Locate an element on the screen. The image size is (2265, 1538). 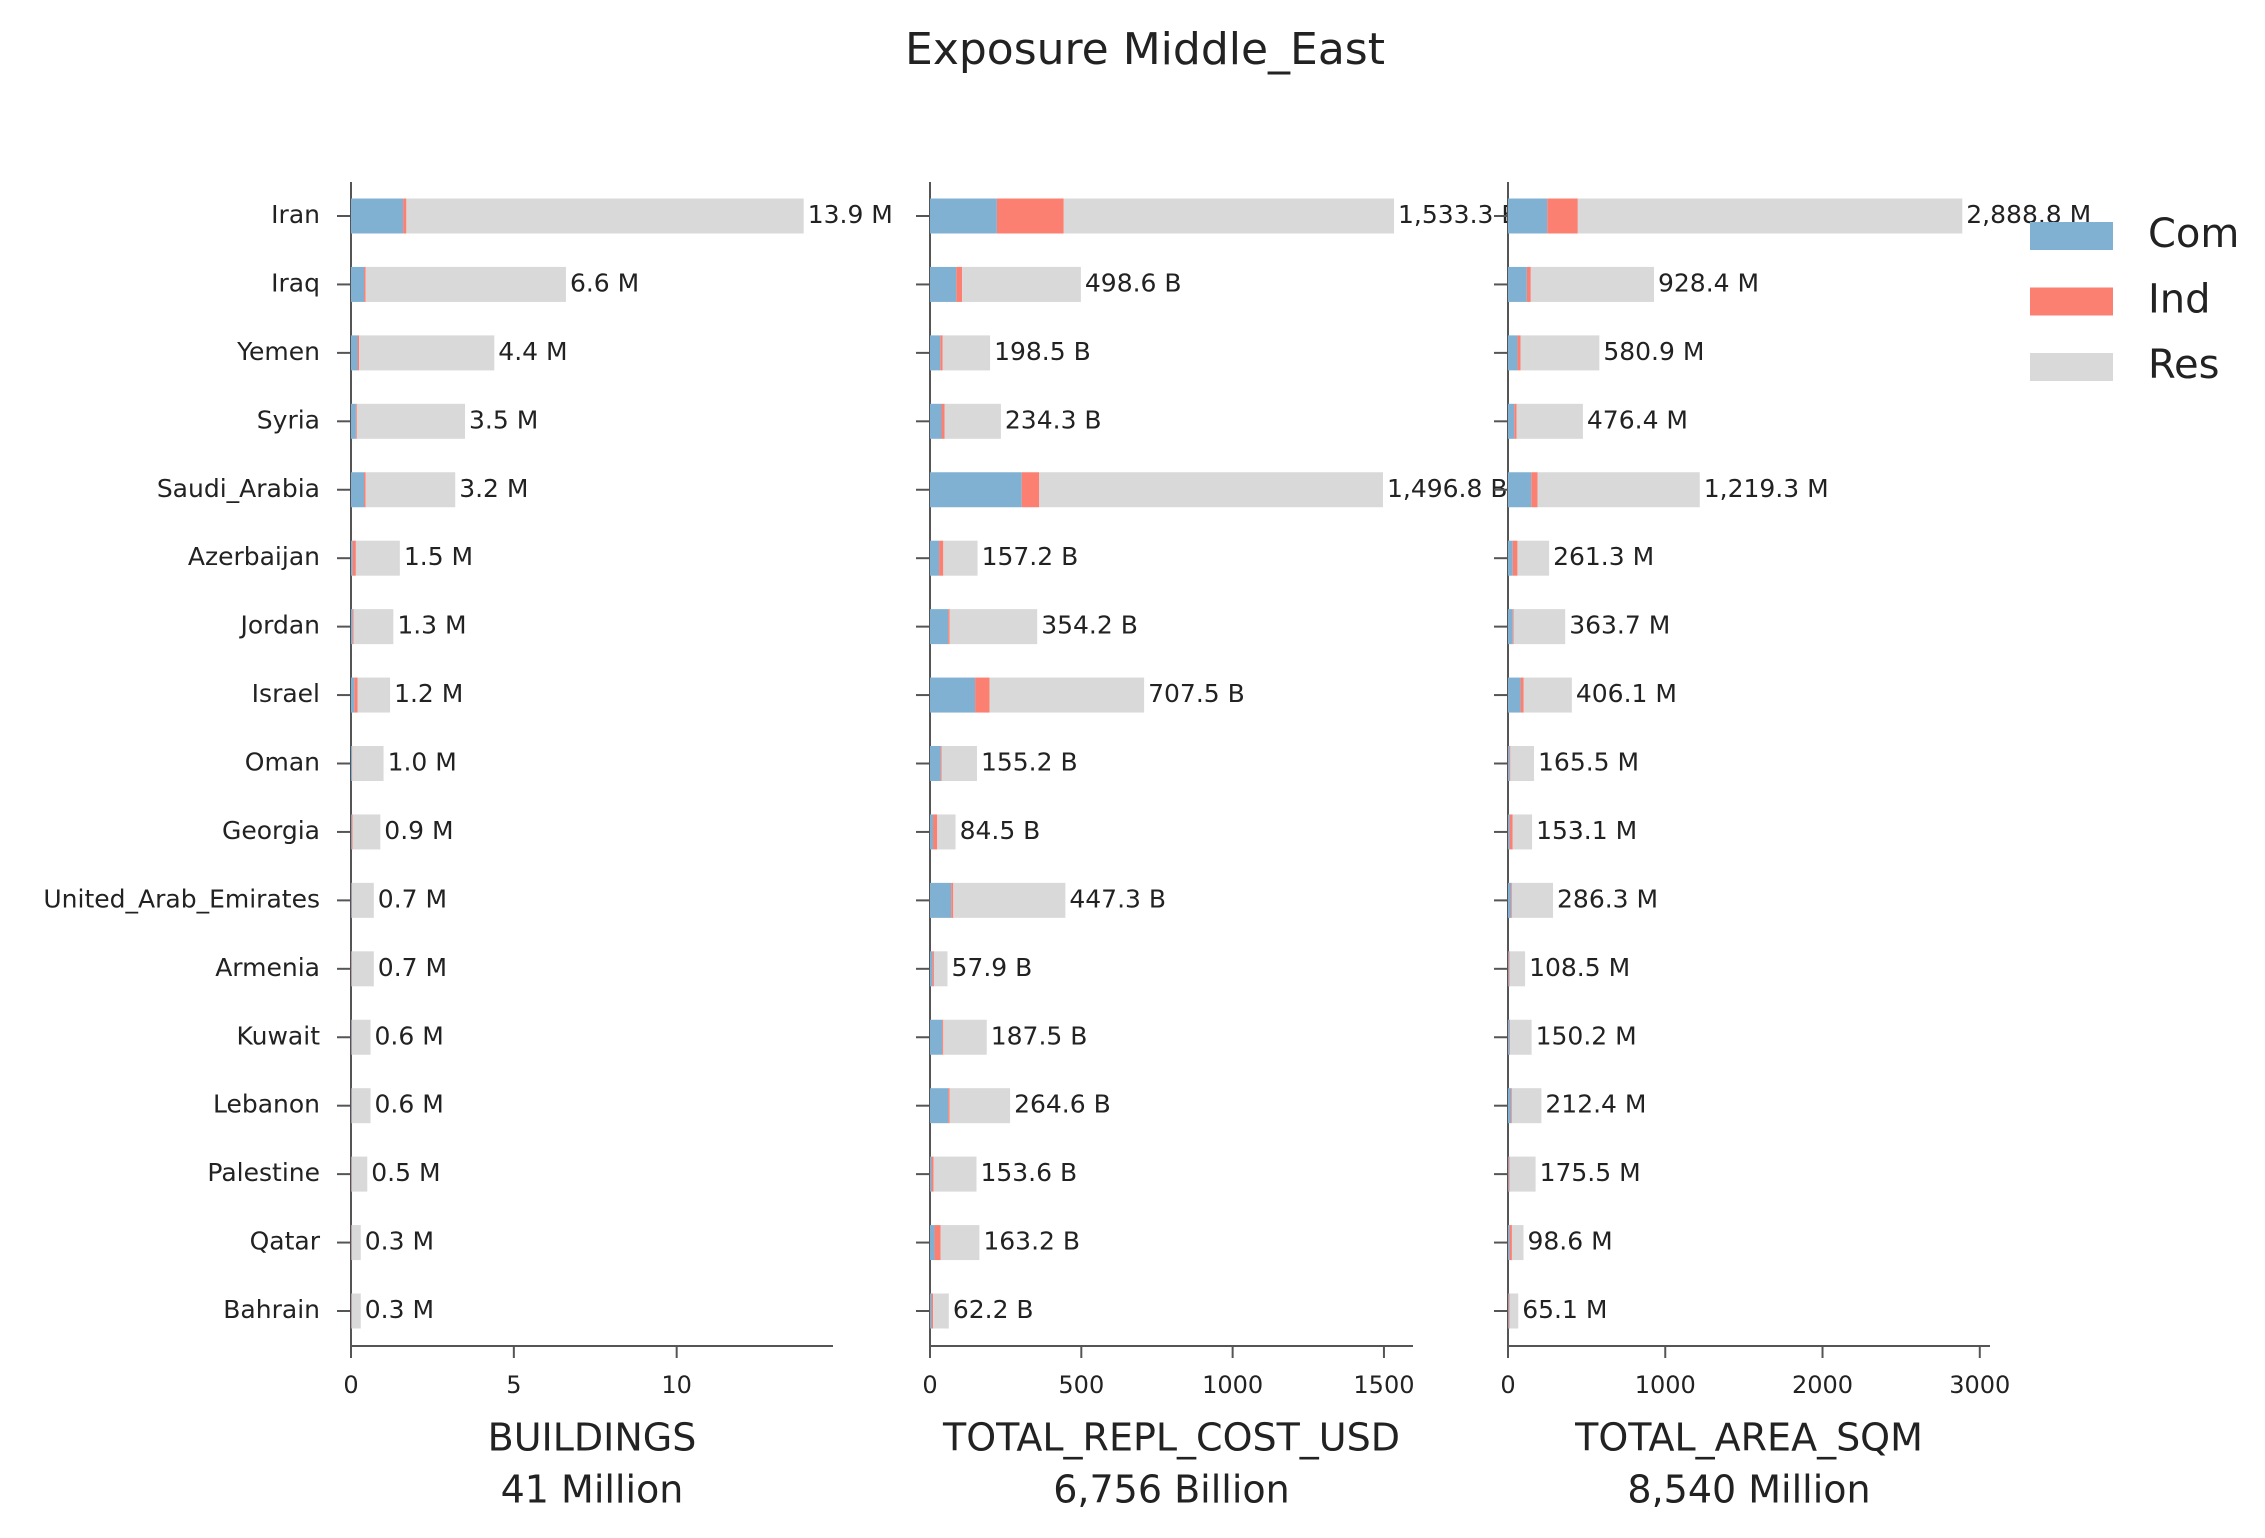
y-tick-label: Iran is located at coordinates (295, 214).